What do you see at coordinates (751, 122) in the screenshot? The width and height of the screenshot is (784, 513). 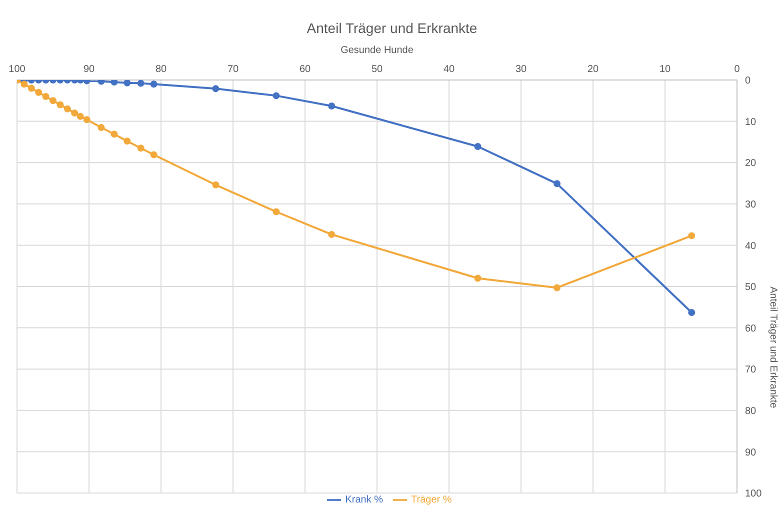 I see `y-tick-label: 10` at bounding box center [751, 122].